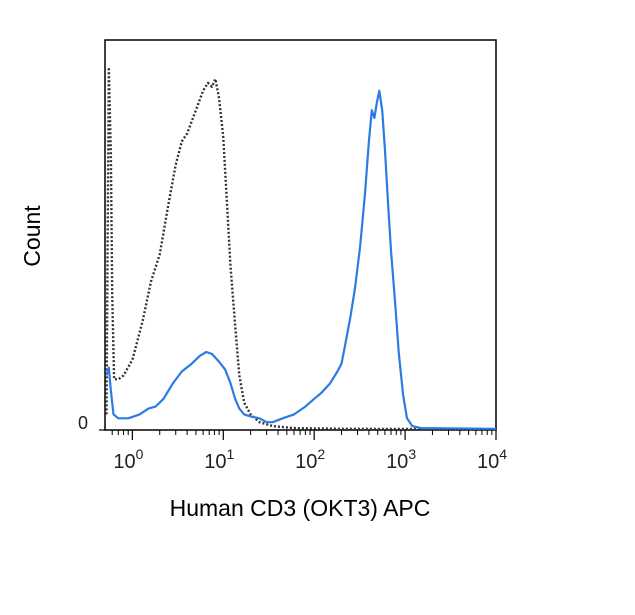 This screenshot has height=615, width=635. Describe the element at coordinates (492, 459) in the screenshot. I see `x-tick-label: 10⁴` at that location.